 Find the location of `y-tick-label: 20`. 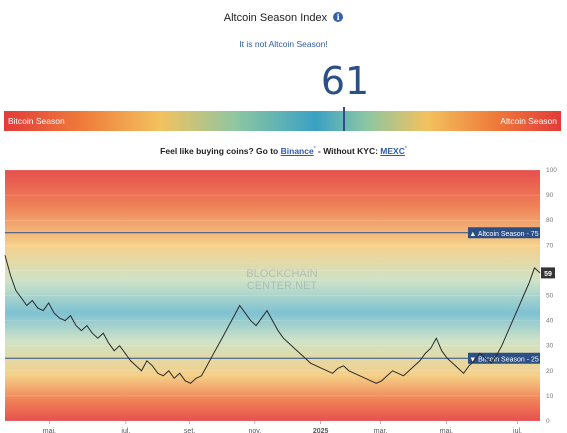

y-tick-label: 20 is located at coordinates (550, 371).